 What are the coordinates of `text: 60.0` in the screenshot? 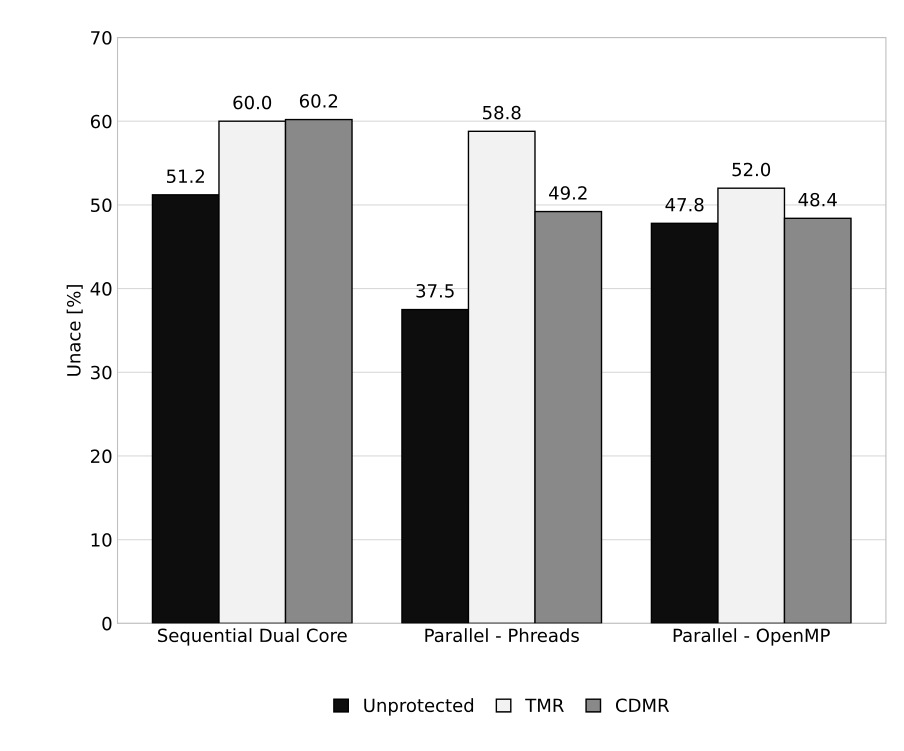 It's located at (252, 103).